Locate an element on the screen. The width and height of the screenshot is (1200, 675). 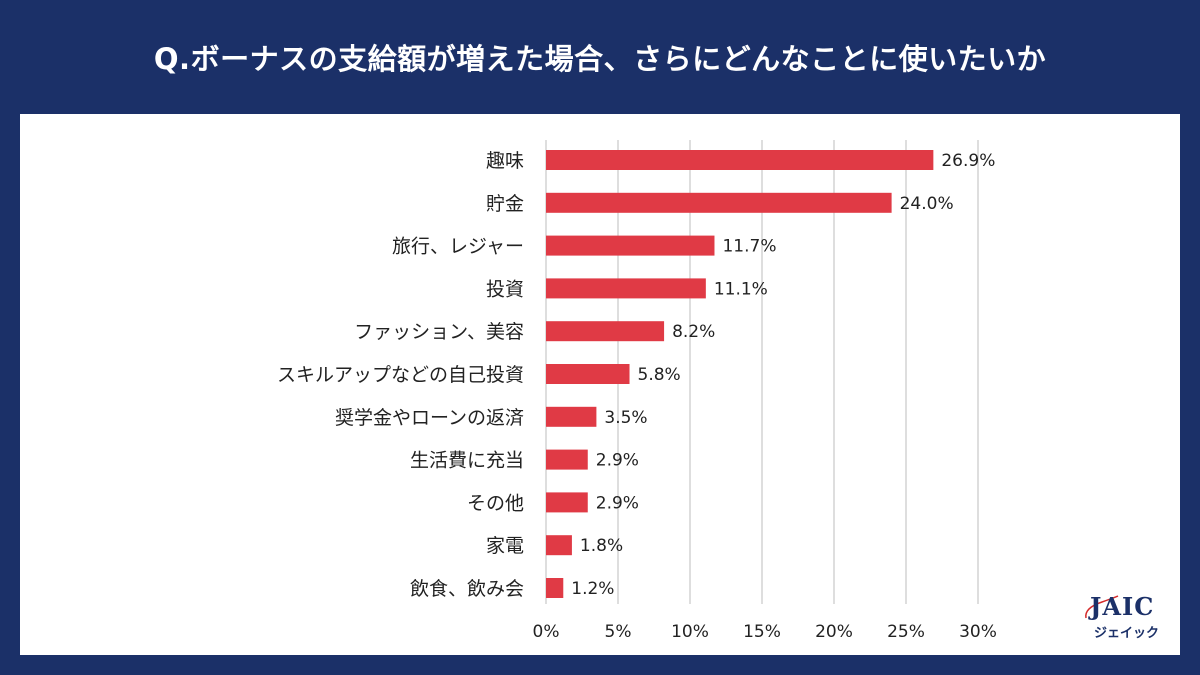
category-label: 家電 is located at coordinates (505, 546).